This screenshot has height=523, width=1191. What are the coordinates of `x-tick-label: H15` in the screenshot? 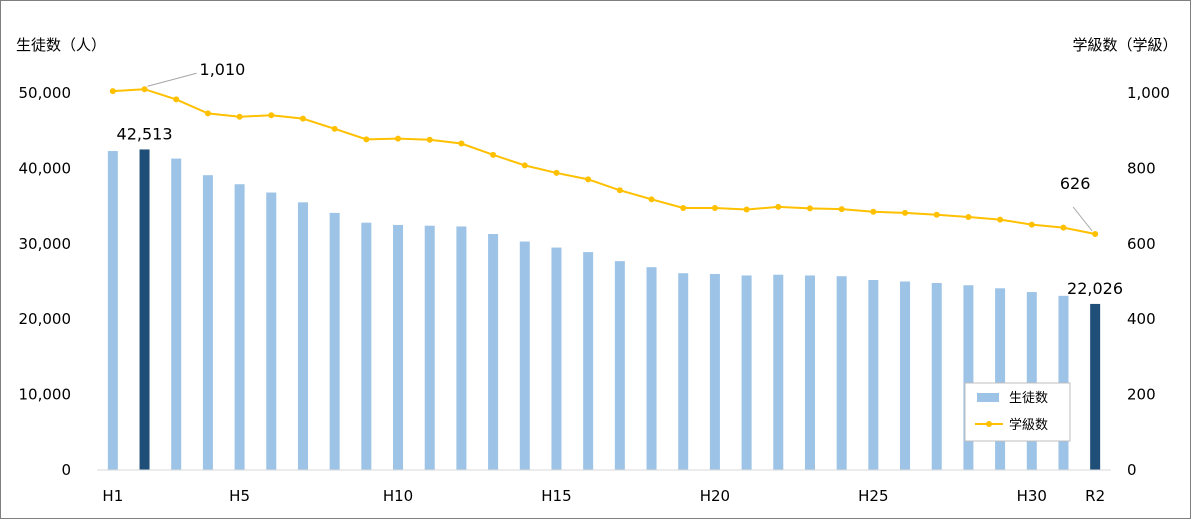 It's located at (556, 496).